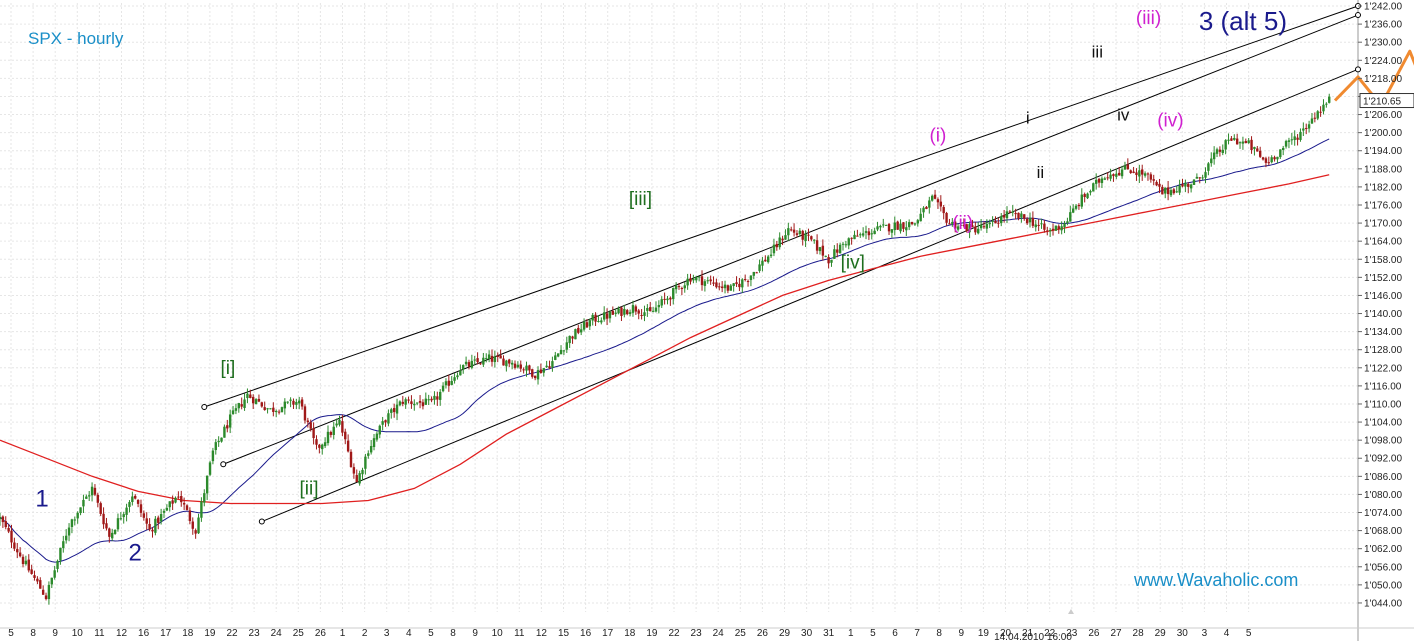 The width and height of the screenshot is (1414, 641). What do you see at coordinates (1383, 205) in the screenshot?
I see `y-tick-label: 1'176.00` at bounding box center [1383, 205].